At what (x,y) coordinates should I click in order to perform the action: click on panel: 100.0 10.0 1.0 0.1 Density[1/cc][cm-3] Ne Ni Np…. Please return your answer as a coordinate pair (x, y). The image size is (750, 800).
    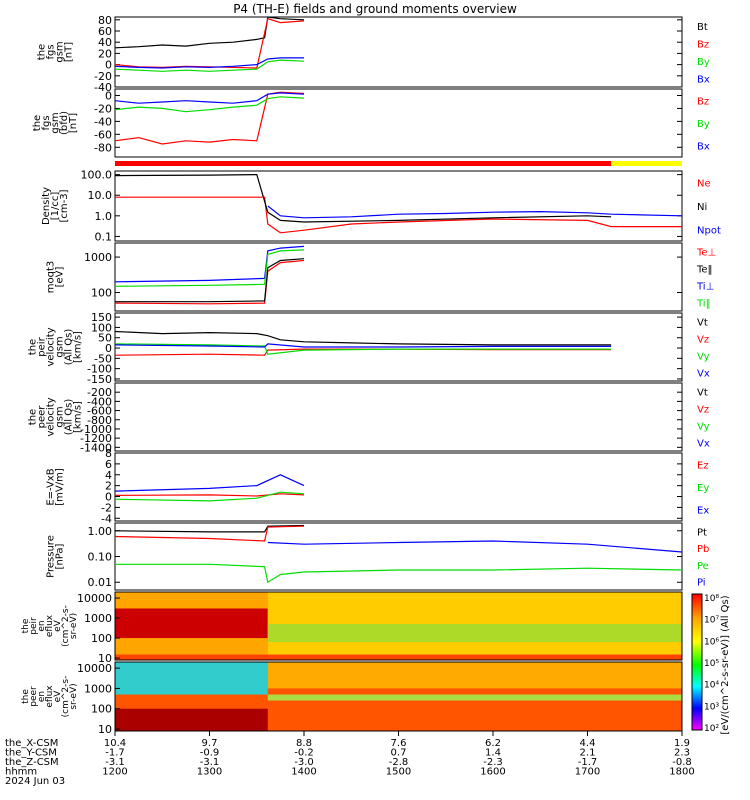
    Looking at the image, I should click on (381, 206).